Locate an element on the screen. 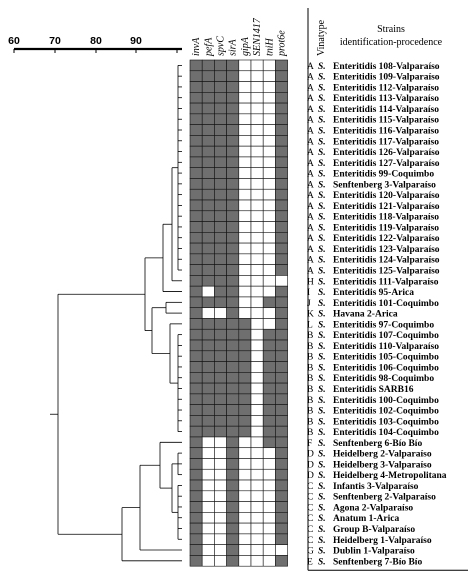  strains-subheader: identification-procedence is located at coordinates (391, 42).